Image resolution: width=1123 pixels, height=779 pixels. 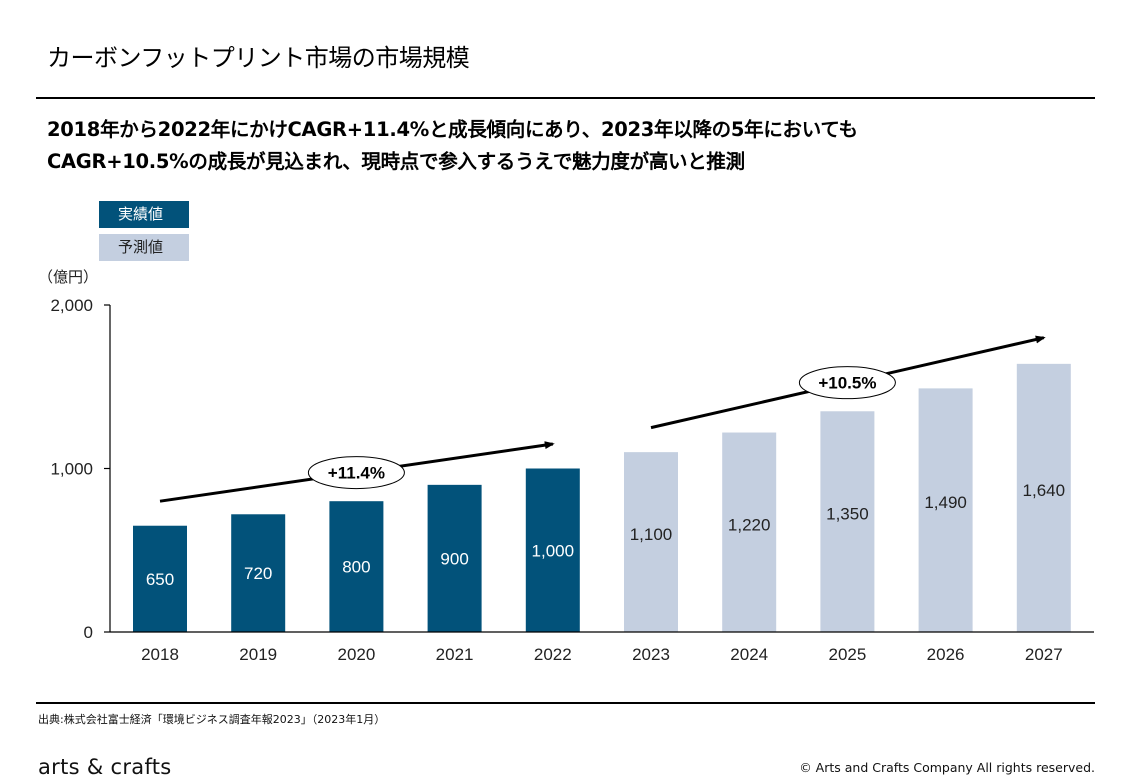 What do you see at coordinates (651, 534) in the screenshot?
I see `bar-value-label: 1,100` at bounding box center [651, 534].